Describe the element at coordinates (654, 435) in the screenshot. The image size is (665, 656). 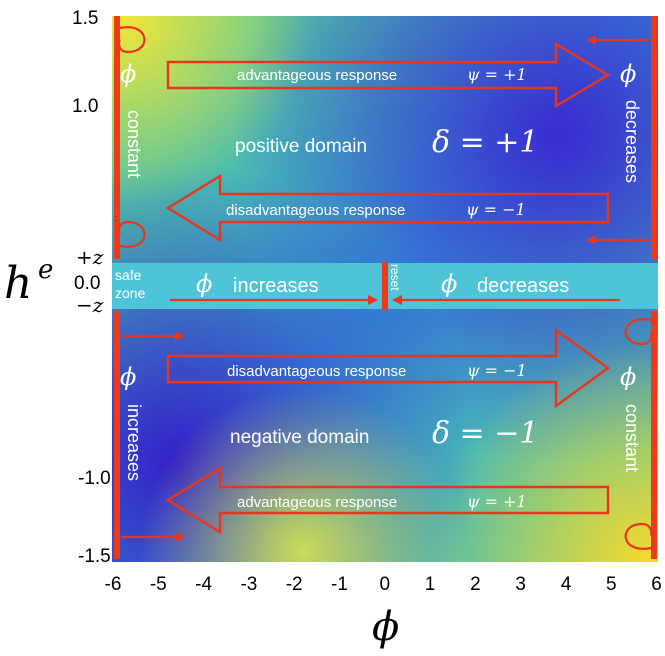
I see `lower-right-bar` at that location.